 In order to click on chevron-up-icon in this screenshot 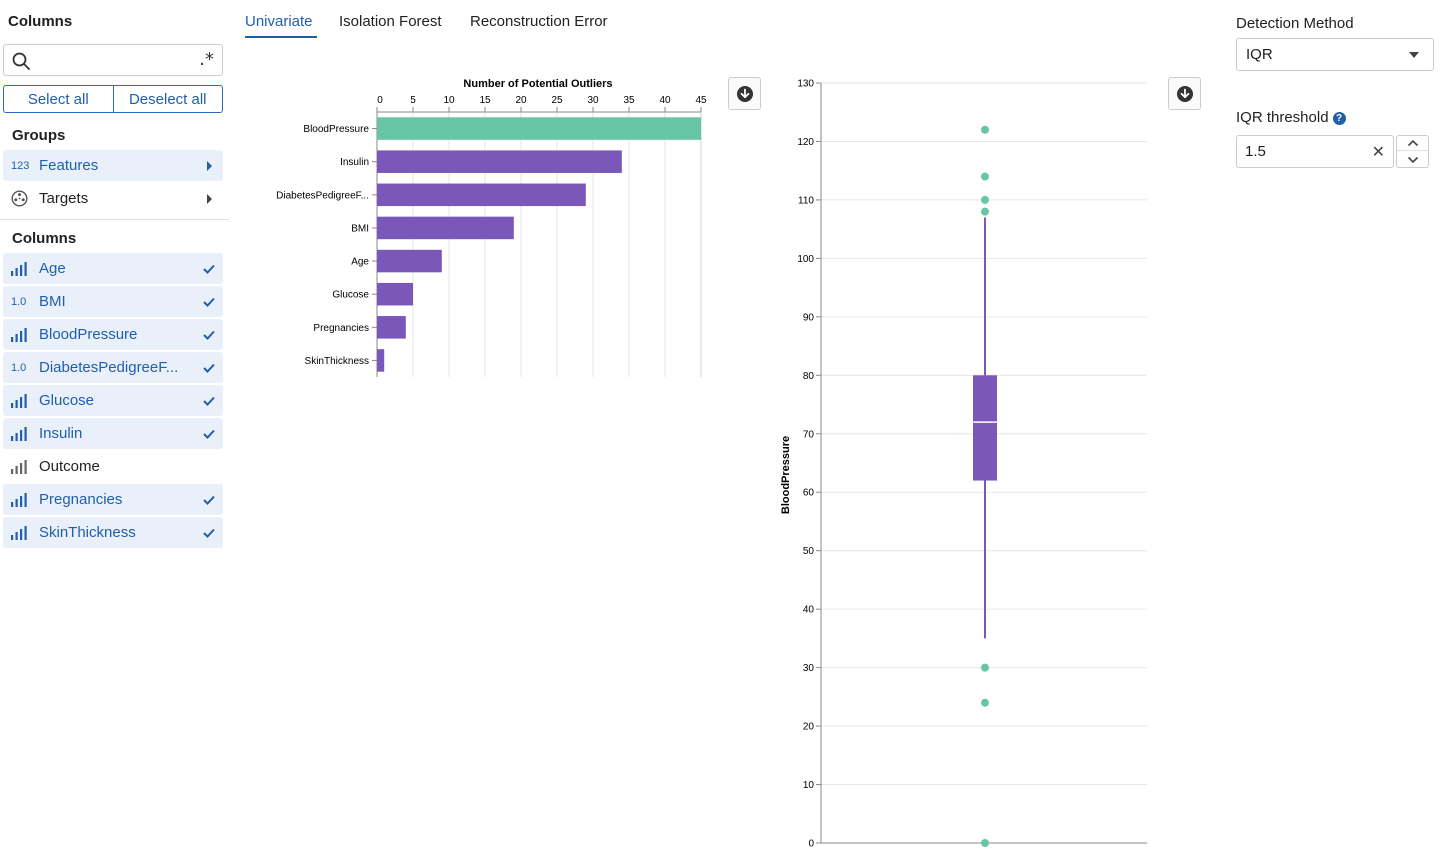, I will do `click(1412, 143)`.